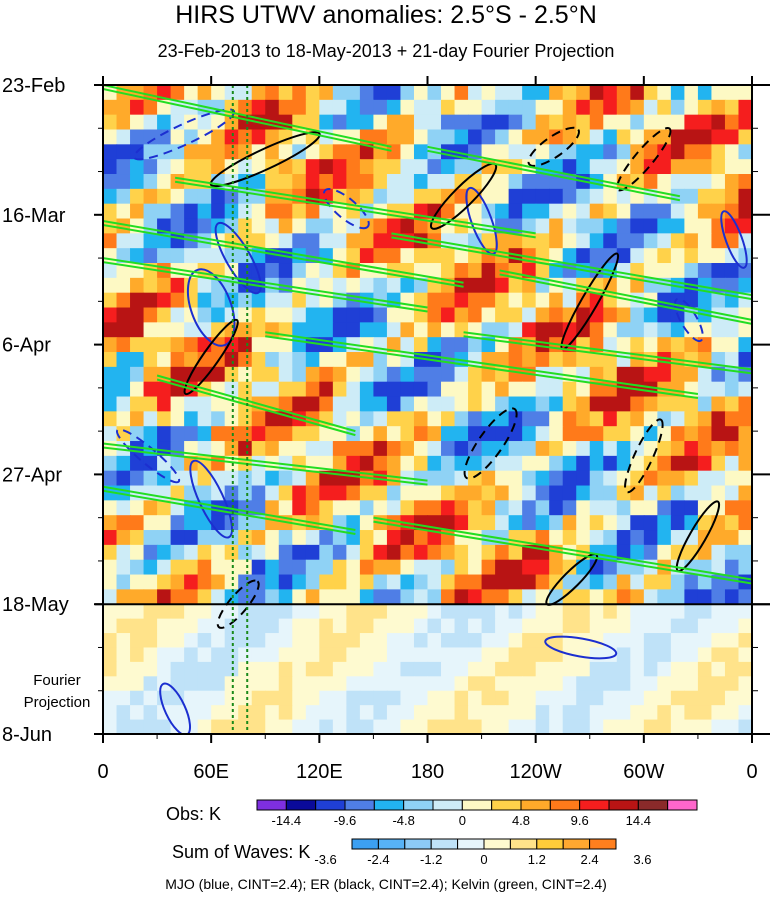  I want to click on er-contour, so click(265, 159).